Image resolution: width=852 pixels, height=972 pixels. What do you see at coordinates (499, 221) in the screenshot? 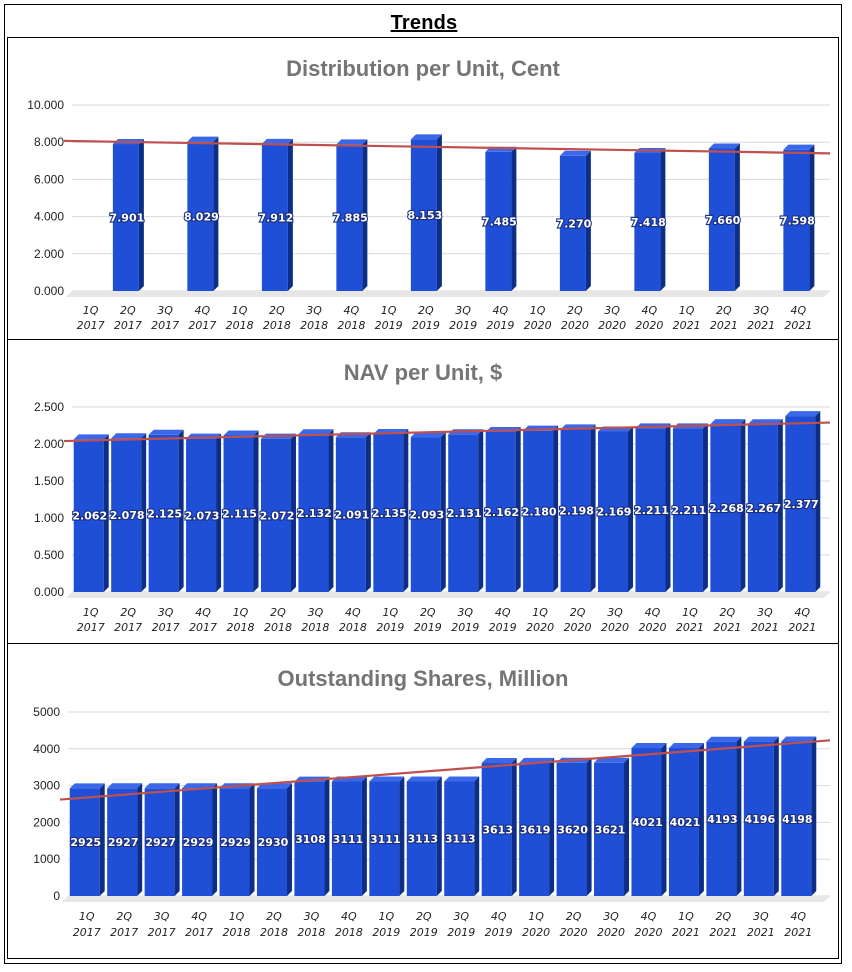
I see `data-label: 7.485` at bounding box center [499, 221].